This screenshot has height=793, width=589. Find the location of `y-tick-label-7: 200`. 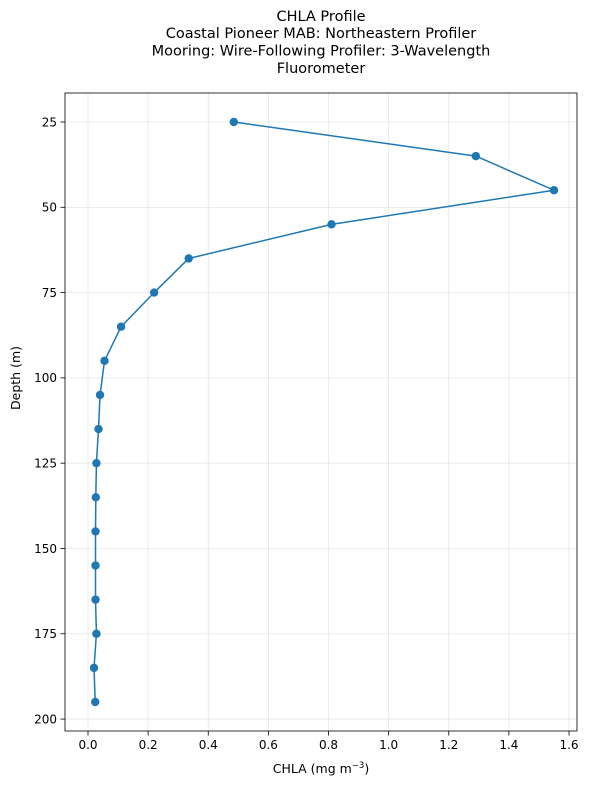

y-tick-label-7: 200 is located at coordinates (45, 719).